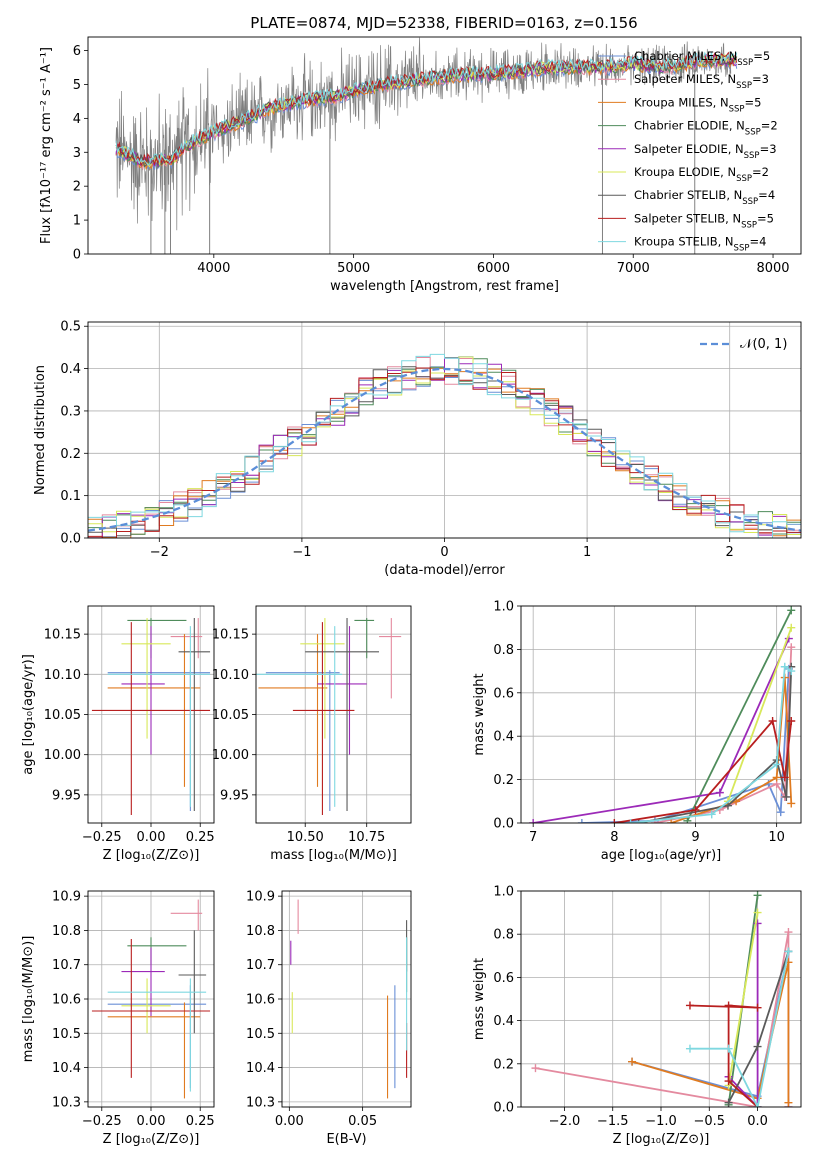  I want to click on y-tick-label: 10.05, so click(62, 715).